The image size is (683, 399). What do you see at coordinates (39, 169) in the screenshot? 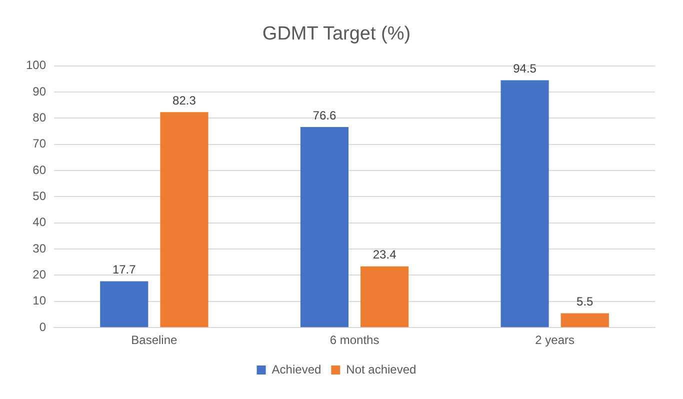
I see `y-tick-label: 60` at bounding box center [39, 169].